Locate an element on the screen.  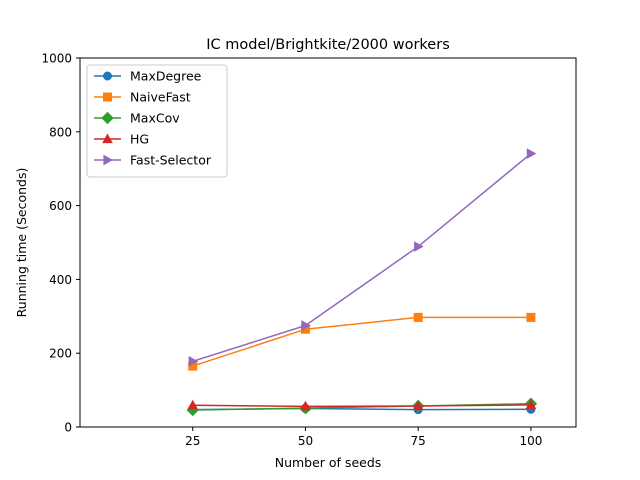
y-axis-label: Running time (Seconds) is located at coordinates (21, 243).